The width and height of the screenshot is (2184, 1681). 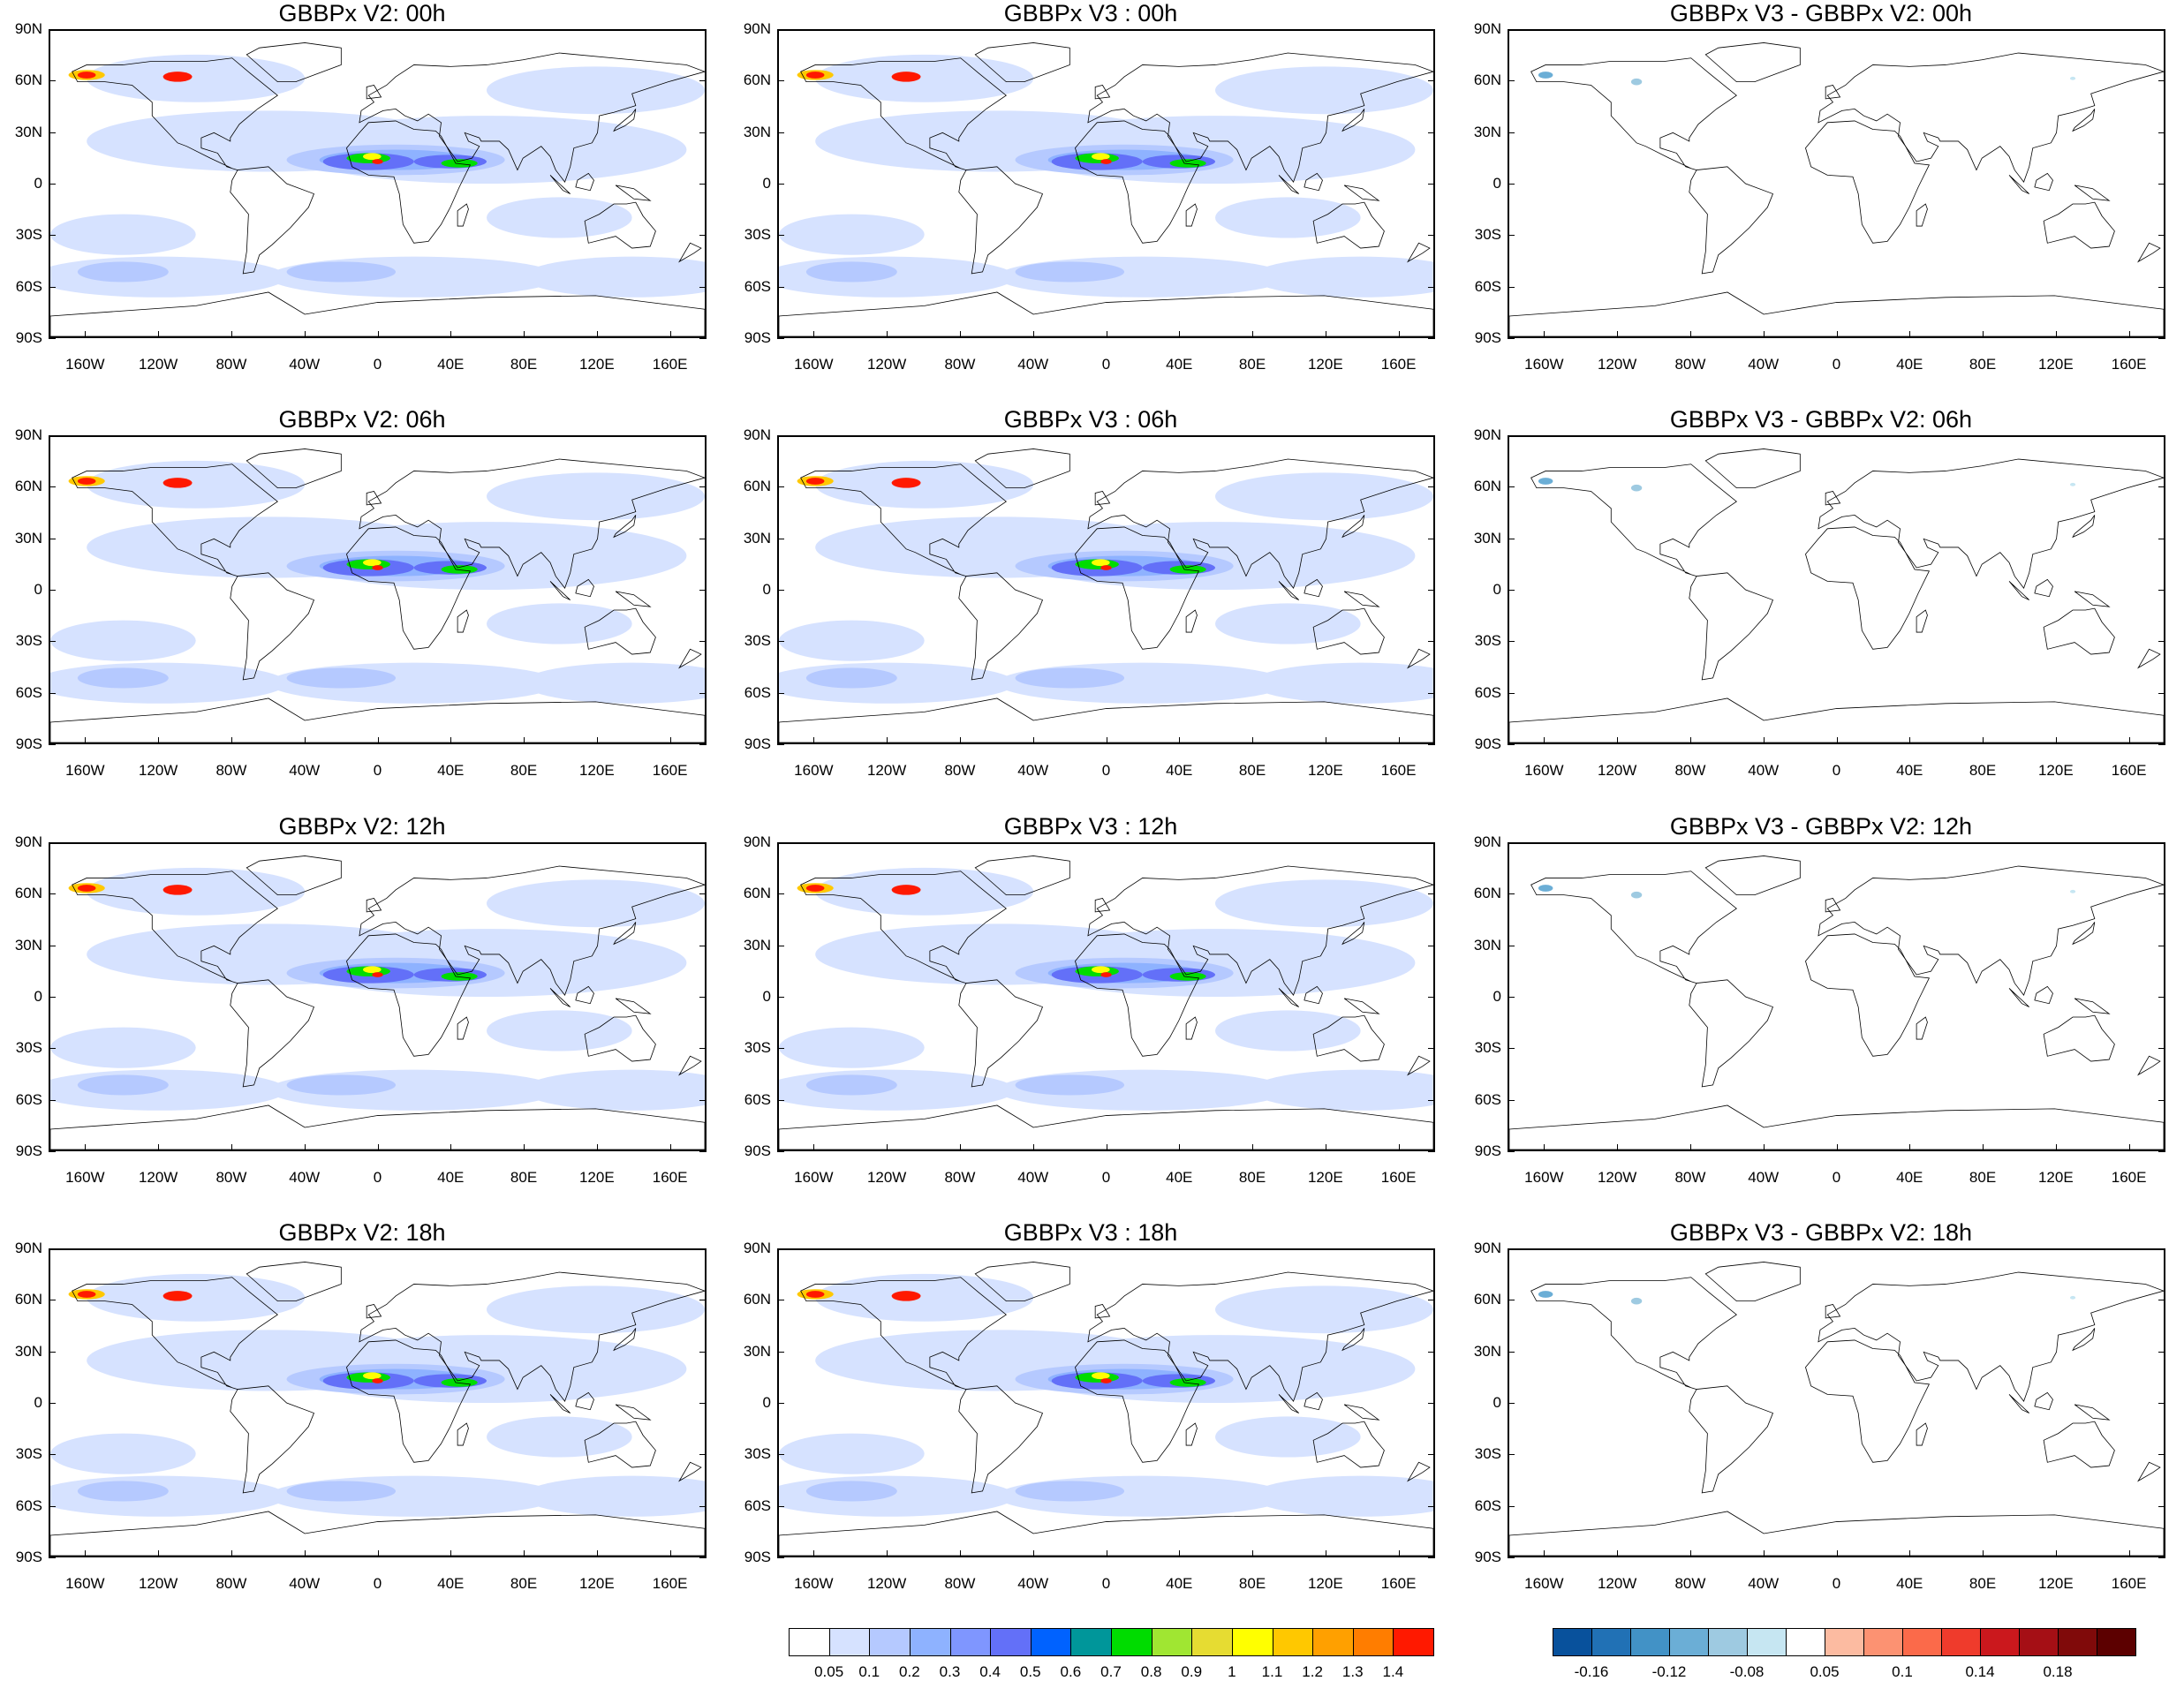 I want to click on panel-title: GBBPx V3 : 00h, so click(x=1090, y=13).